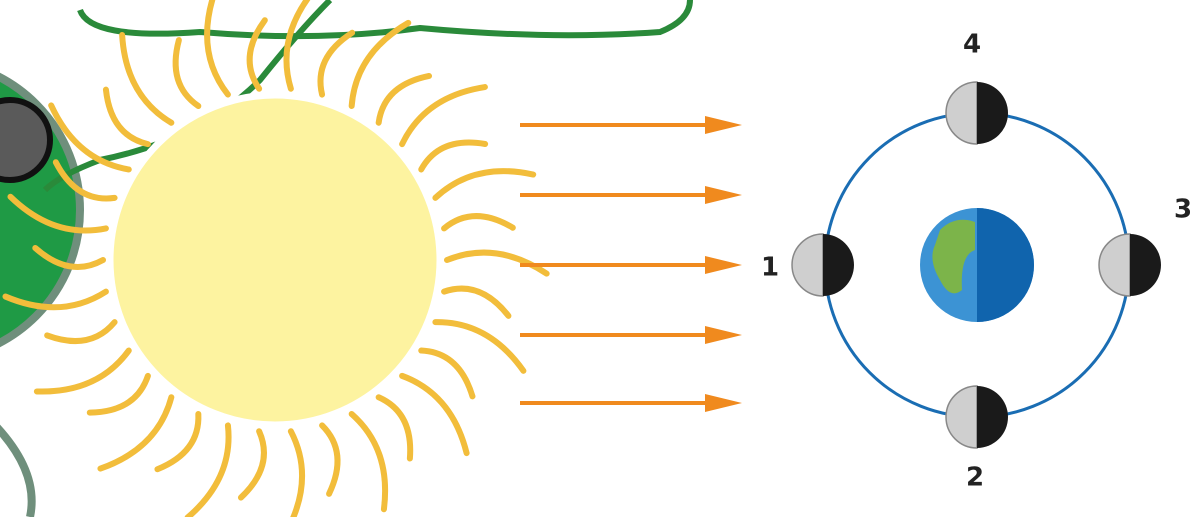 Image resolution: width=1194 pixels, height=517 pixels. Describe the element at coordinates (1183, 210) in the screenshot. I see `moon-label: 3` at that location.